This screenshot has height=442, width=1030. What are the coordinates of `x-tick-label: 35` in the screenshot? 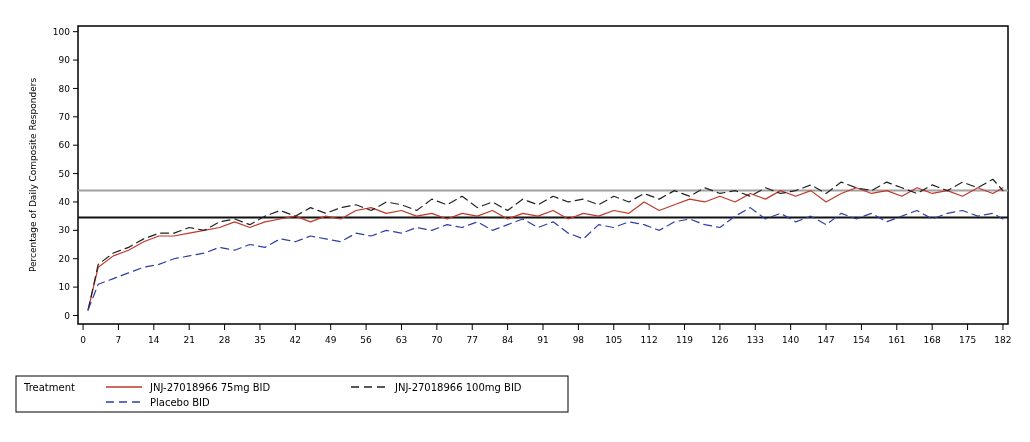 It's located at (260, 340).